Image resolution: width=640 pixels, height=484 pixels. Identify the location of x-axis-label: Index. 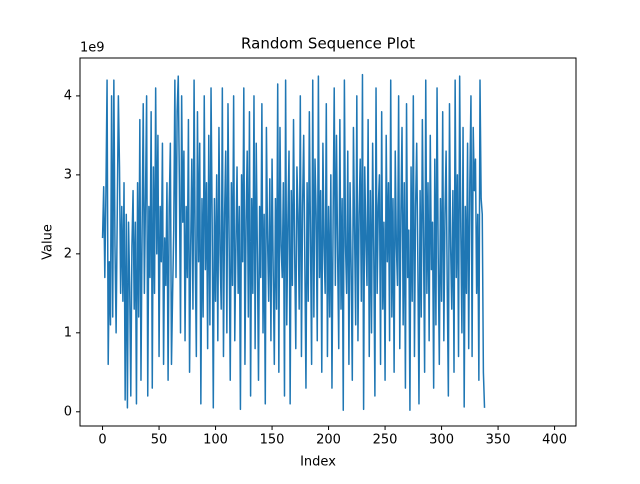
(318, 462).